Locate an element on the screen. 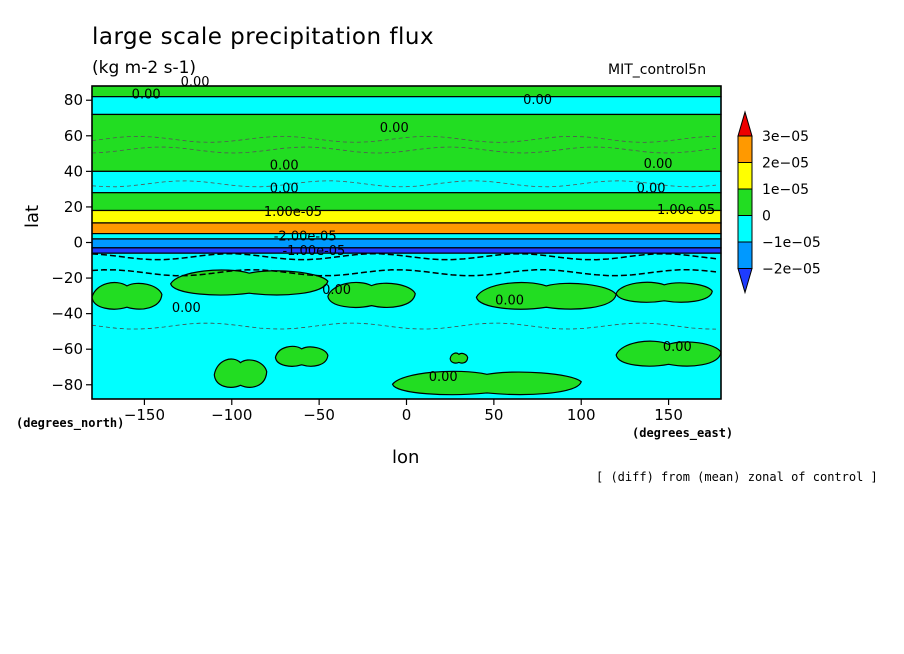 The height and width of the screenshot is (654, 904). x-tick-label-0: −150 is located at coordinates (144, 415).